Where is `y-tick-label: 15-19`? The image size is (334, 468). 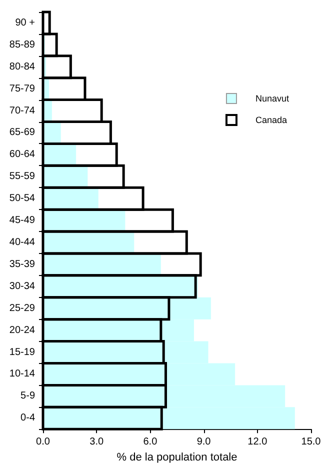 y-tick-label: 15-19 is located at coordinates (22, 352).